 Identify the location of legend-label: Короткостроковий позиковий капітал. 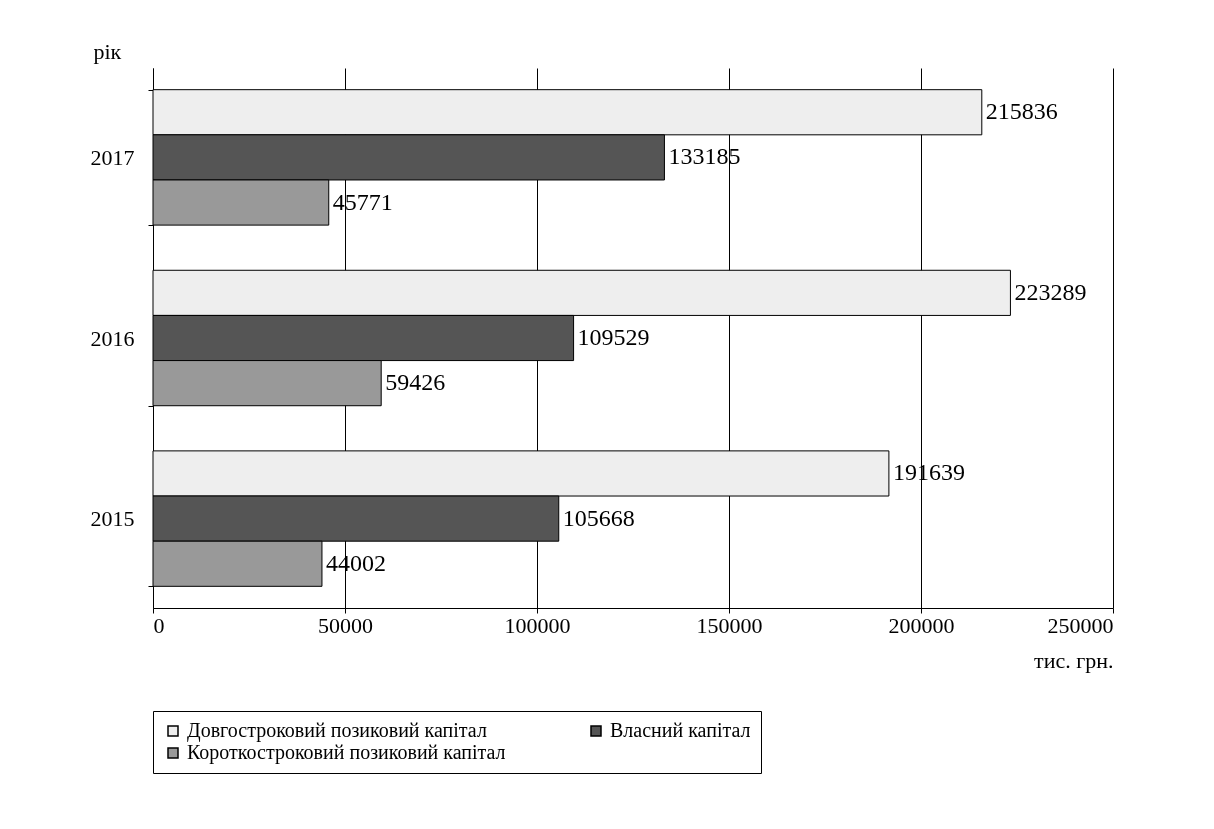
(346, 752).